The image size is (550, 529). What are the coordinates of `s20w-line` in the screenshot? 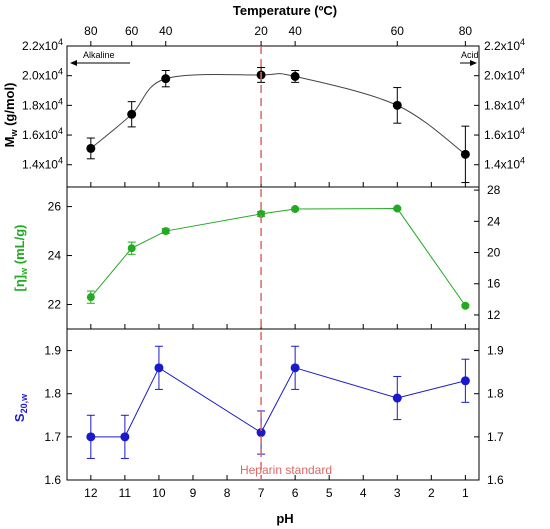 It's located at (278, 402).